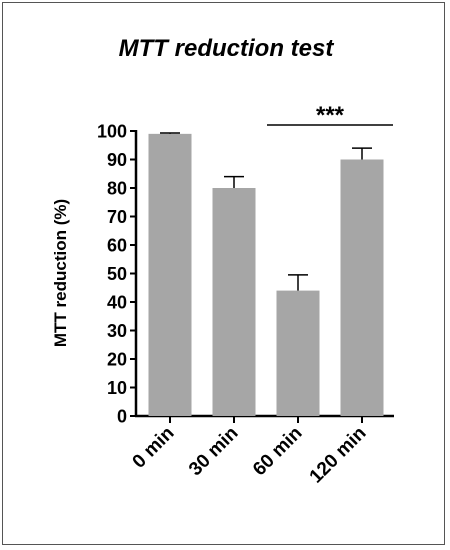 The image size is (450, 550). What do you see at coordinates (117, 388) in the screenshot?
I see `y-tick-label: 10` at bounding box center [117, 388].